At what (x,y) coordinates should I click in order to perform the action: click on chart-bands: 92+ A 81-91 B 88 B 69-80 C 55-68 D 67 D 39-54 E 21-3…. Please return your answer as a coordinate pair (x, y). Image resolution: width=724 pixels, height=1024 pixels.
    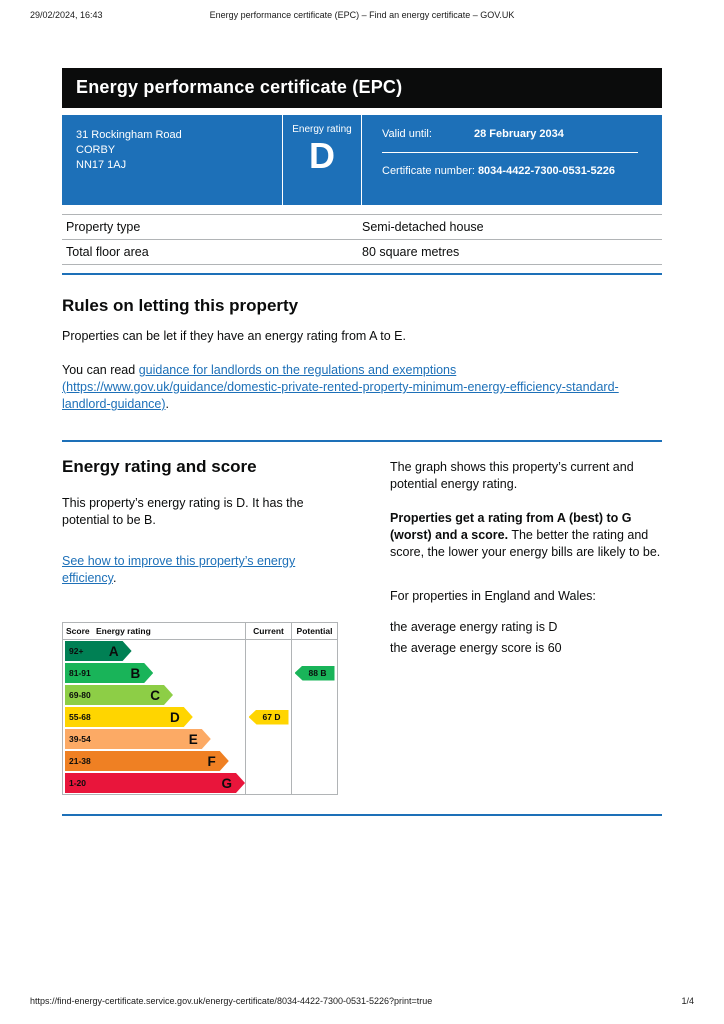
    Looking at the image, I should click on (200, 717).